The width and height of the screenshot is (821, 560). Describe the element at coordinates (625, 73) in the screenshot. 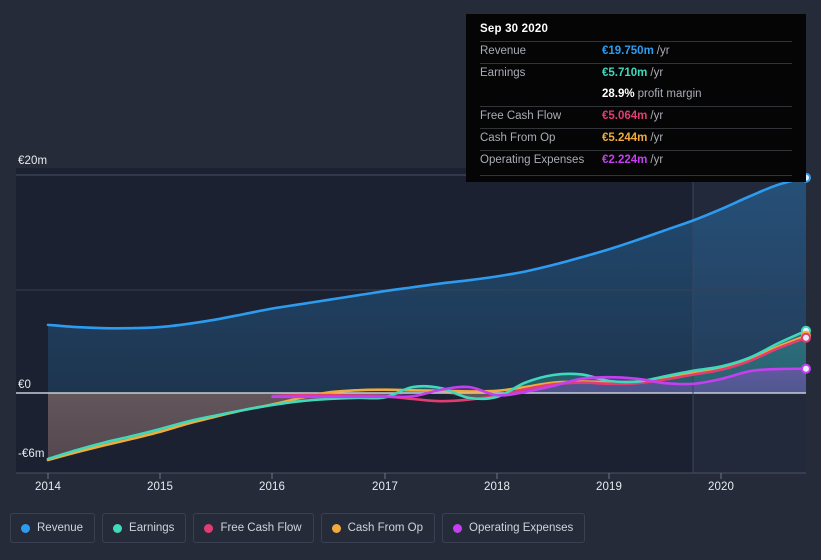

I see `tooltip-row-value: €5.710m` at that location.